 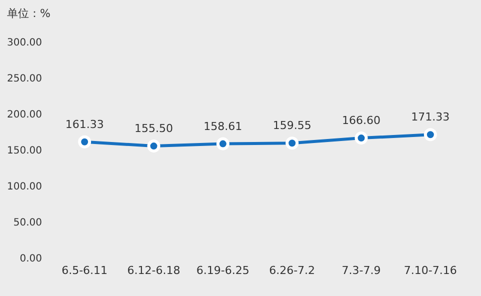 What do you see at coordinates (24, 115) in the screenshot?
I see `y-tick-label: 200.00` at bounding box center [24, 115].